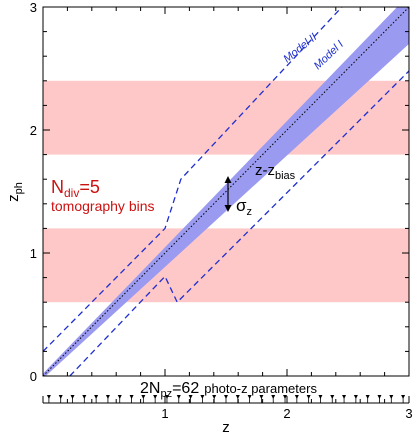 The height and width of the screenshot is (437, 415). What do you see at coordinates (33, 130) in the screenshot?
I see `y-tick-label: 2` at bounding box center [33, 130].